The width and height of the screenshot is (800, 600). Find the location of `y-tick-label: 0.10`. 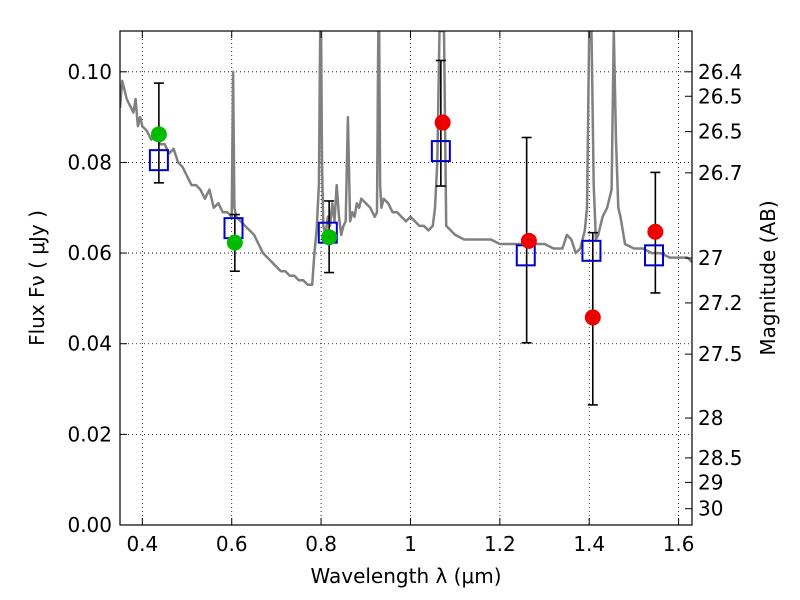

y-tick-label: 0.10 is located at coordinates (89, 72).